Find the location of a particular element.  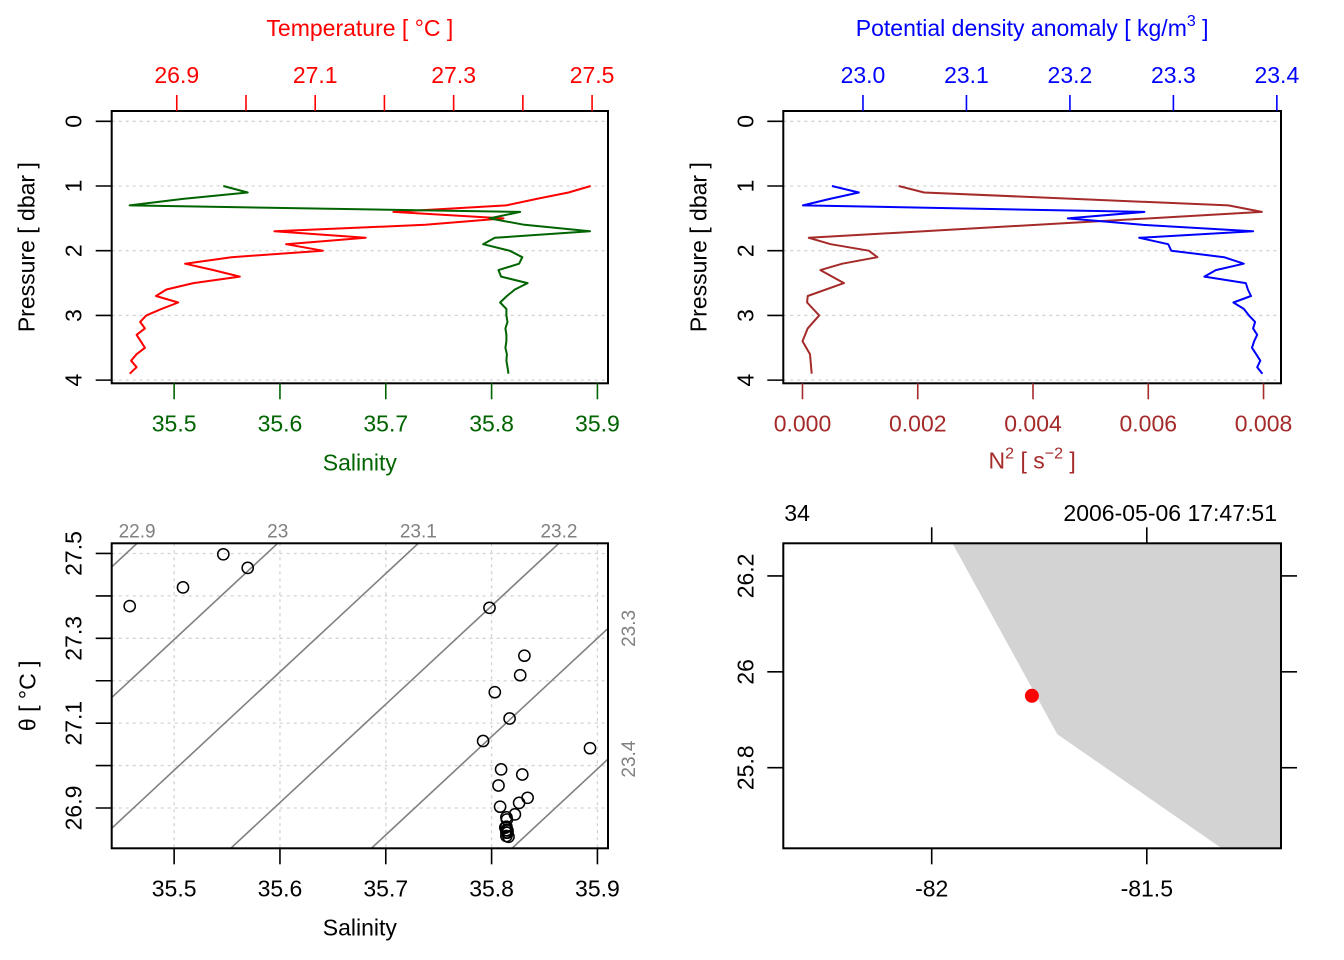

isopycnal-label: 23.4 is located at coordinates (629, 758).